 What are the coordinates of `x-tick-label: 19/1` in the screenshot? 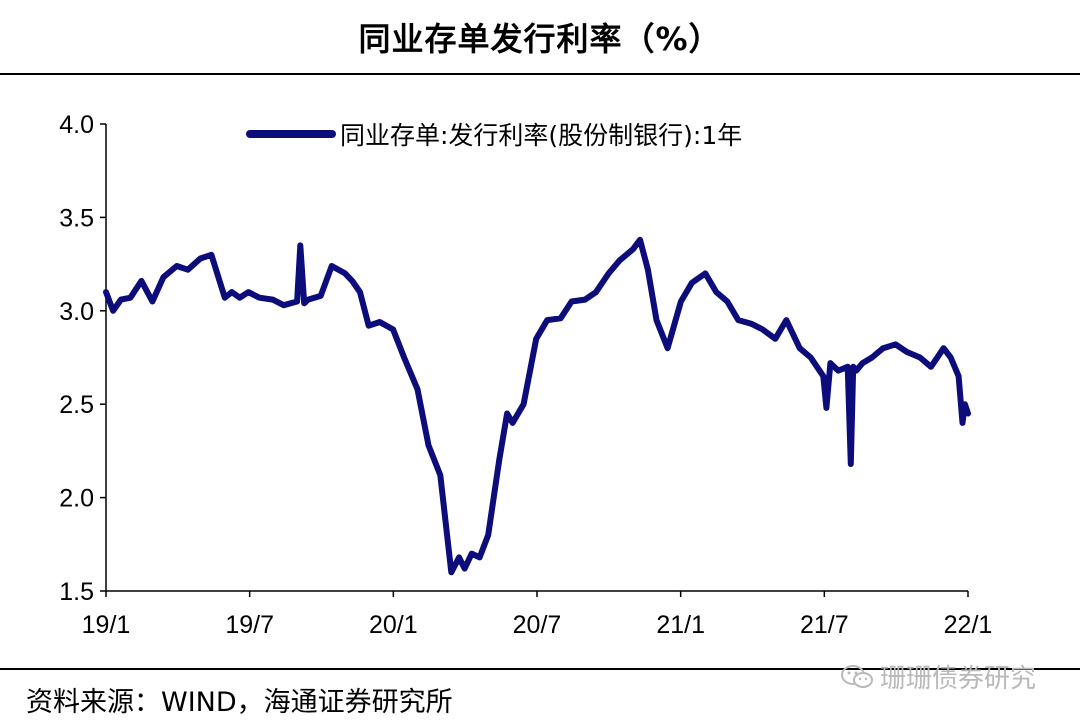 It's located at (106, 625).